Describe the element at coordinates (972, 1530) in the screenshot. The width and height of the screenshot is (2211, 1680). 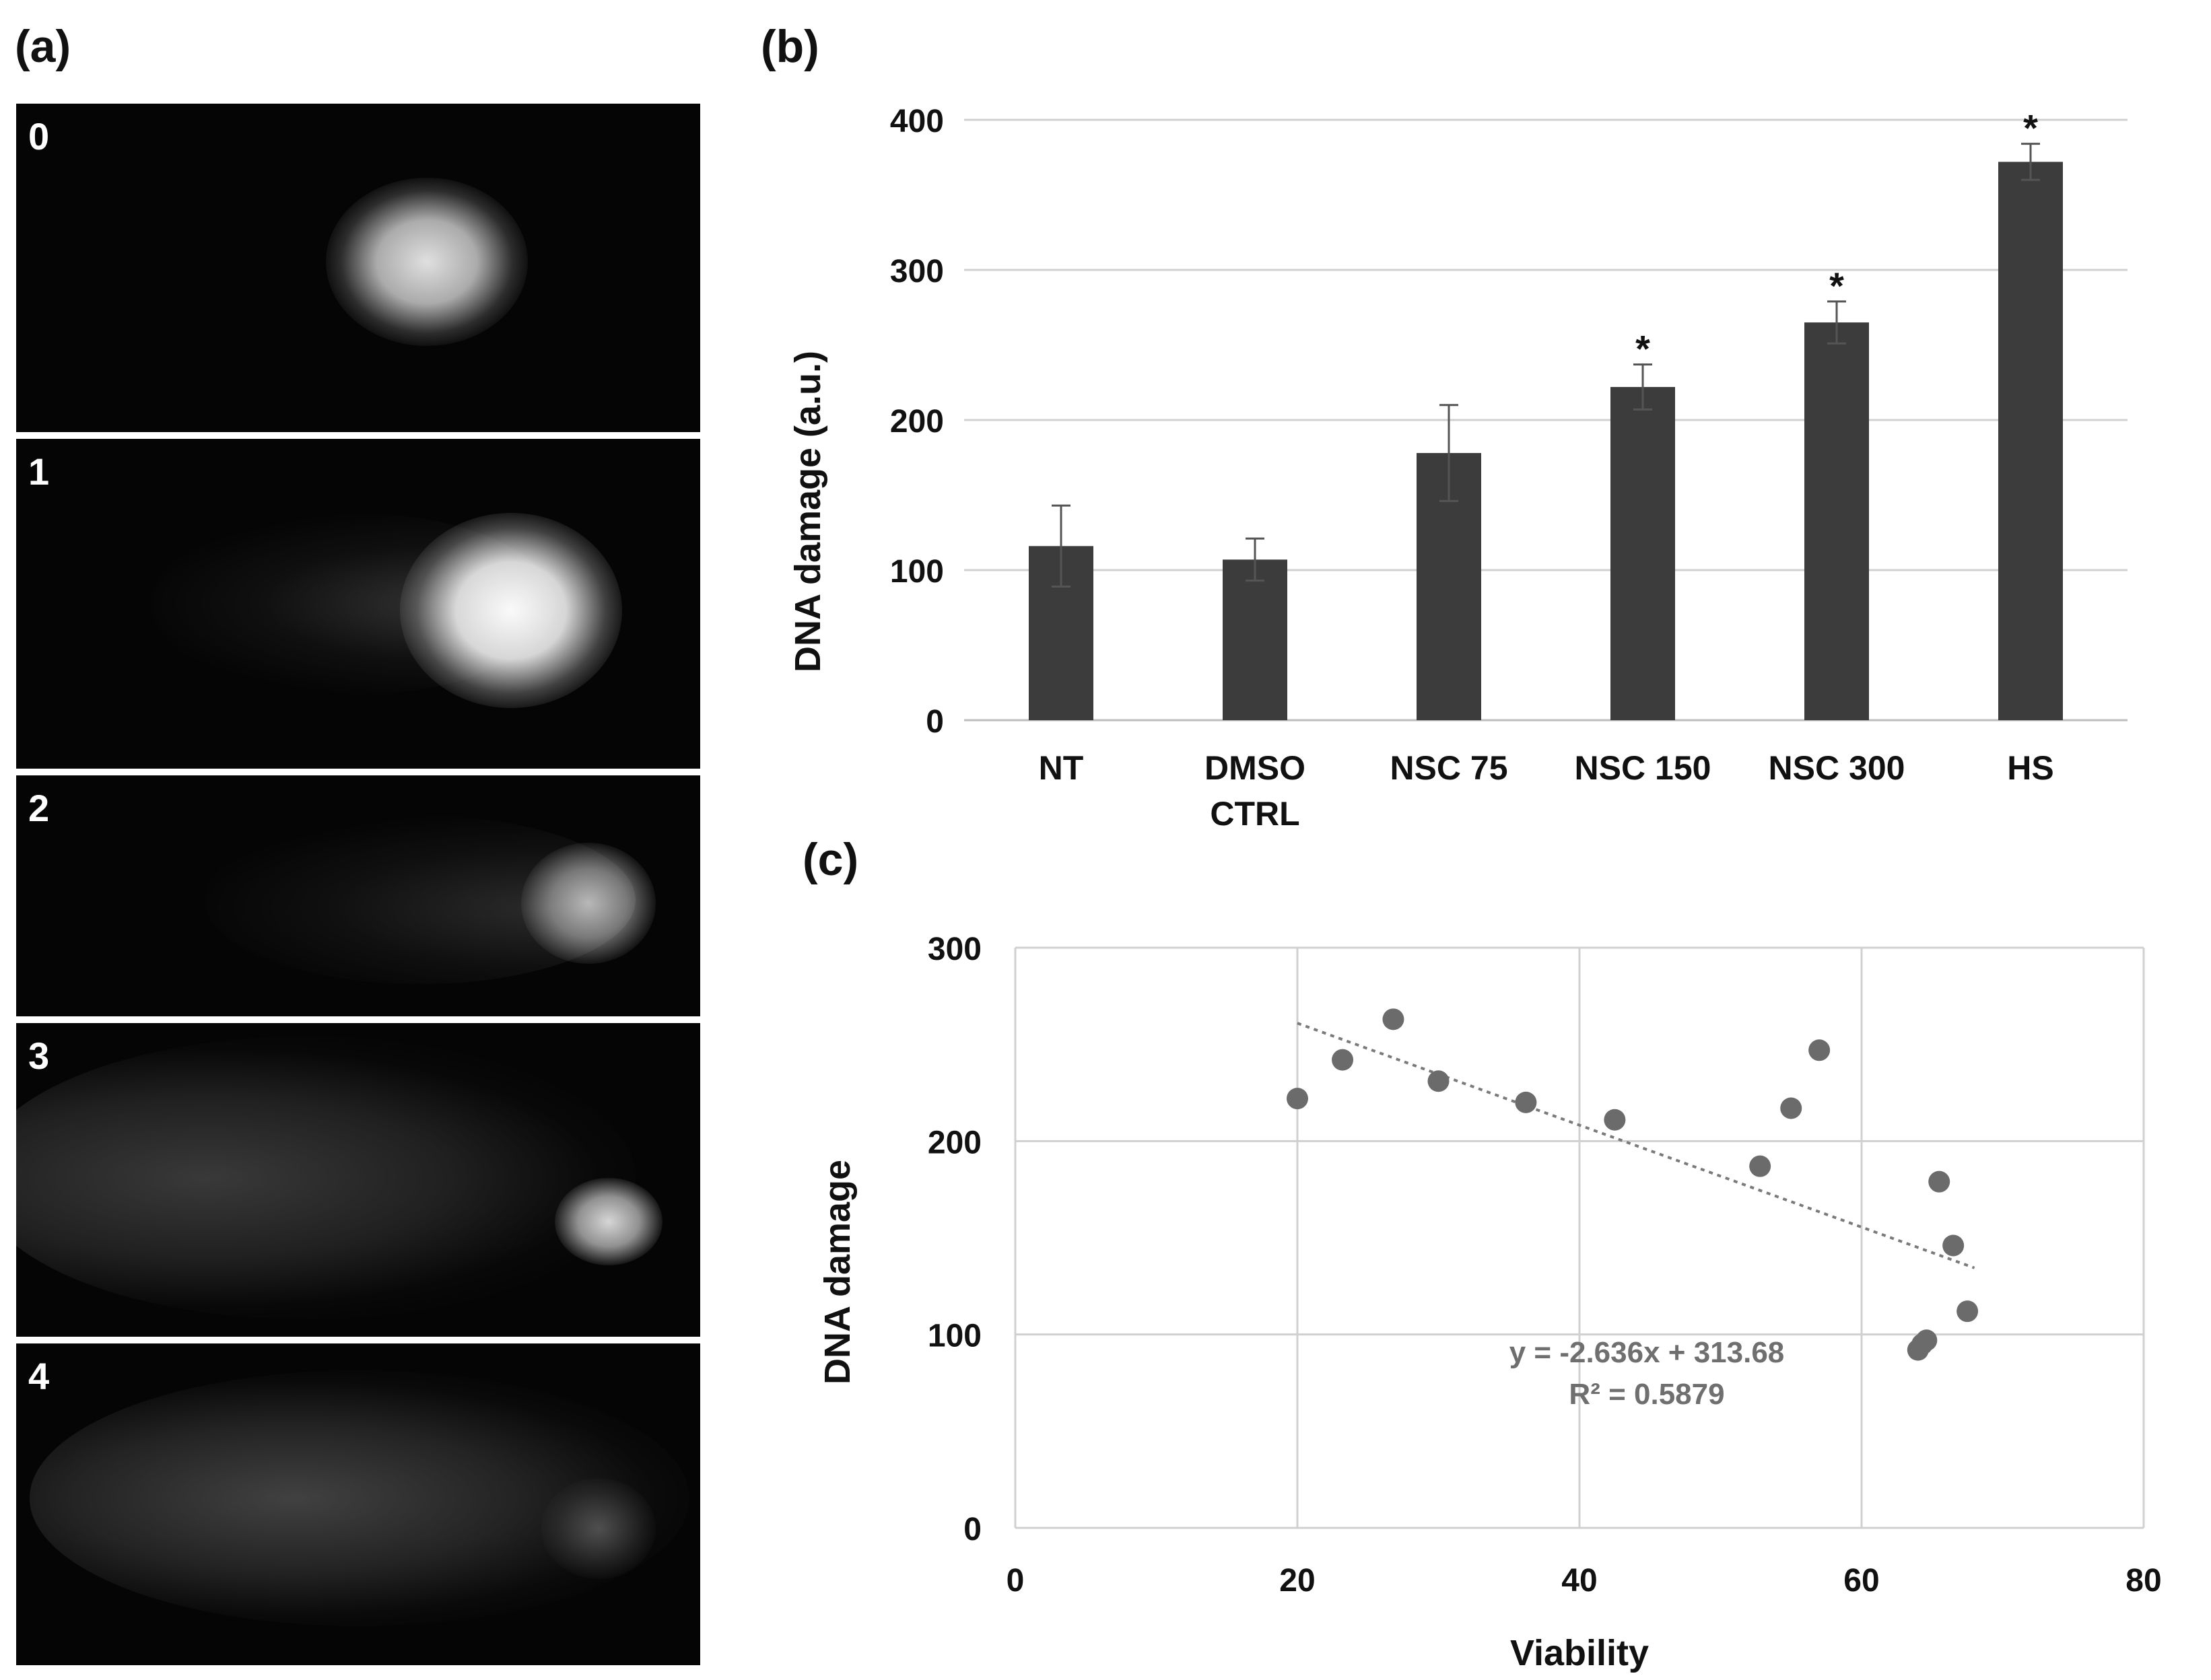
I see `scatter-y-tick-label: 0` at that location.